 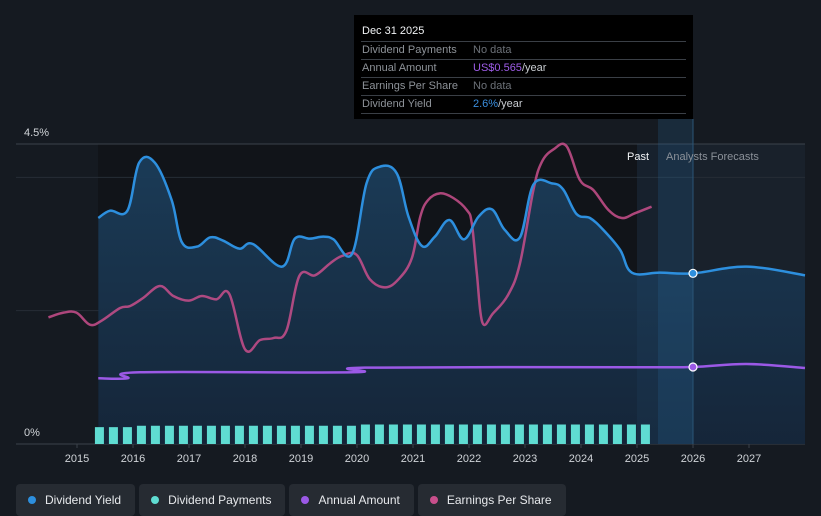 What do you see at coordinates (399, 68) in the screenshot?
I see `tooltip-label: Annual Amount` at bounding box center [399, 68].